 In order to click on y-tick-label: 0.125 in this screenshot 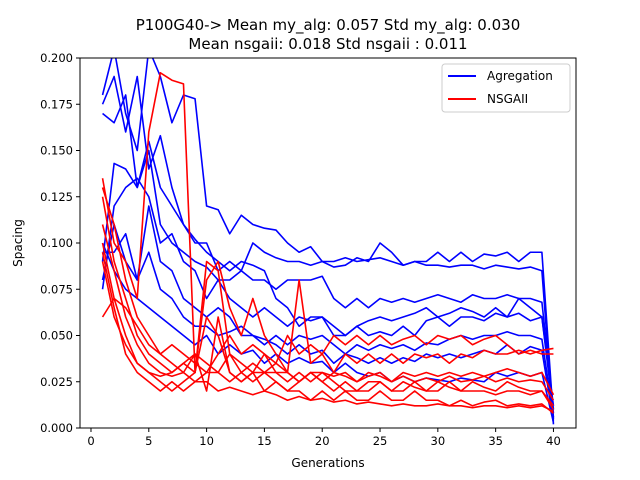, I will do `click(56, 197)`.